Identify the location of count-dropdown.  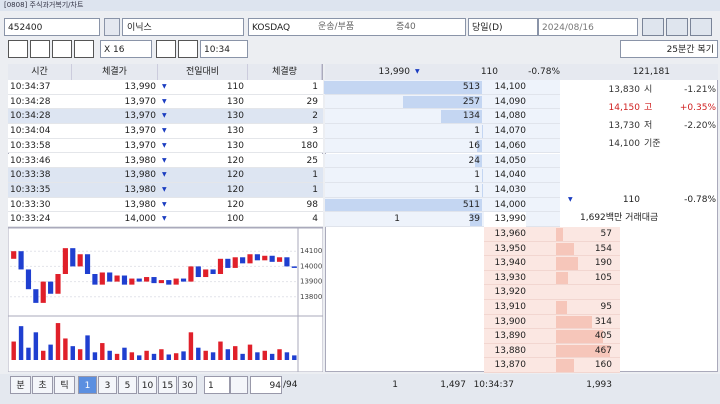
(239, 385).